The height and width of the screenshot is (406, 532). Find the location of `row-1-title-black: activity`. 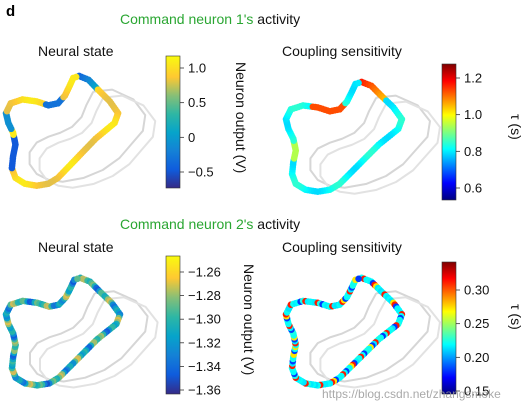

row-1-title-black: activity is located at coordinates (276, 19).